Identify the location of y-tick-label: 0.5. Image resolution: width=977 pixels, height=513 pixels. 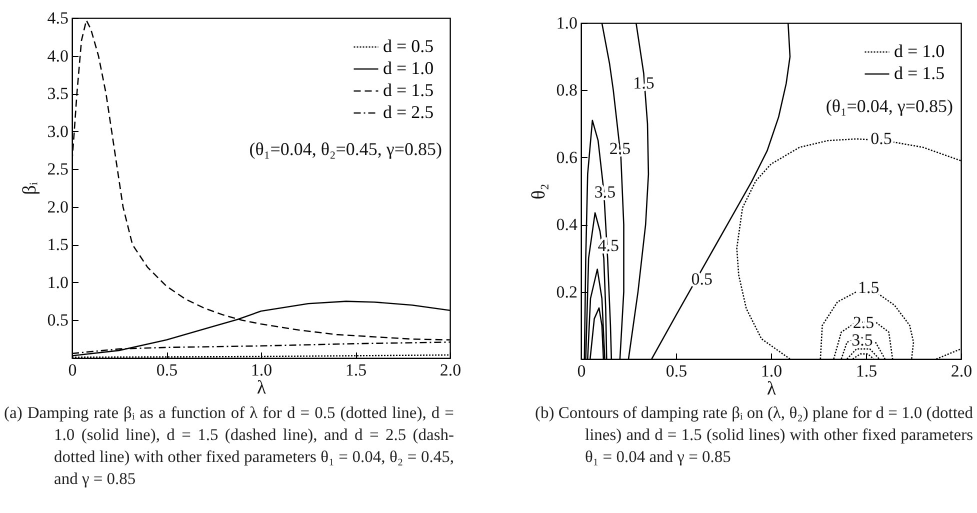
(57, 320).